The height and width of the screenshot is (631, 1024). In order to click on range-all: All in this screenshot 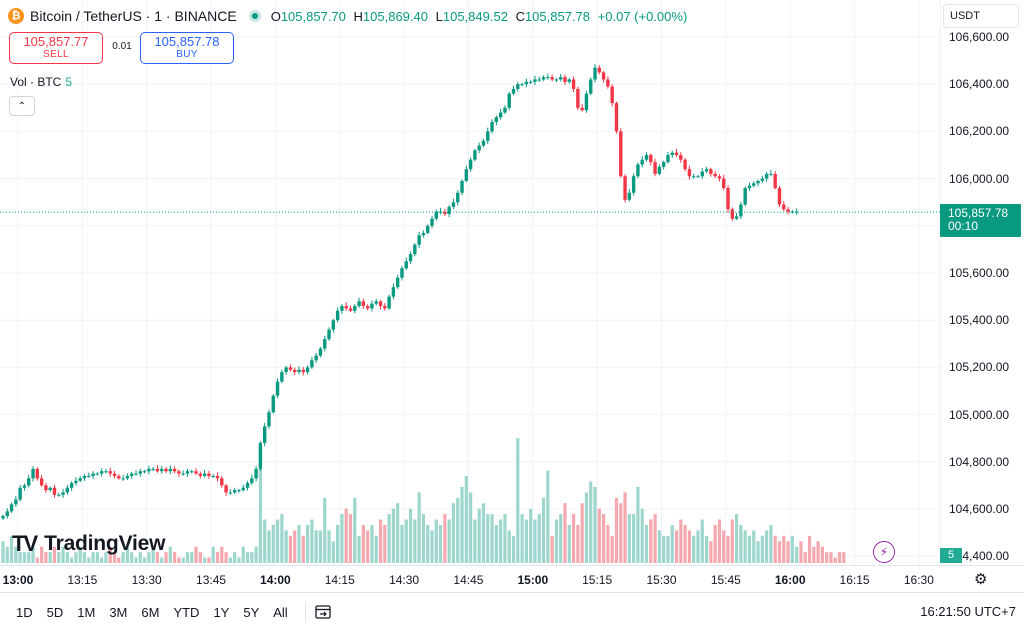, I will do `click(280, 612)`.